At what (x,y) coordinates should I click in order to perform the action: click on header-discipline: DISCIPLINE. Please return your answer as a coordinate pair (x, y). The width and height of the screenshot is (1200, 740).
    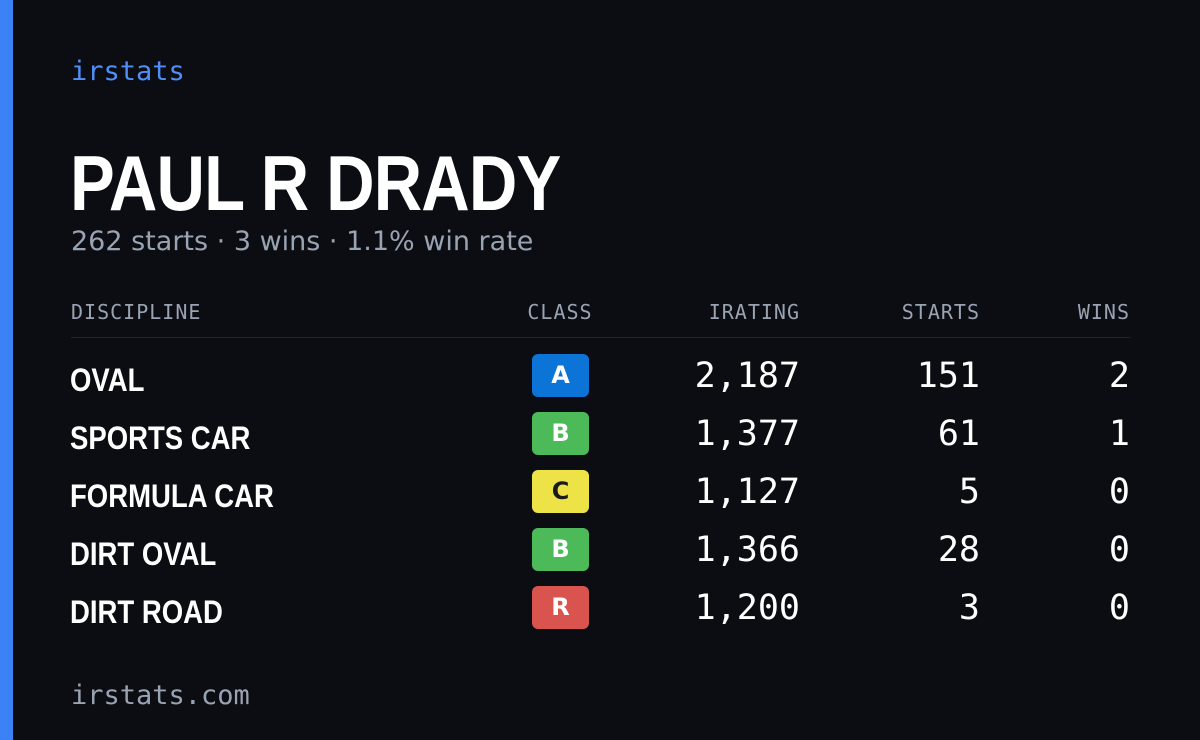
    Looking at the image, I should click on (136, 312).